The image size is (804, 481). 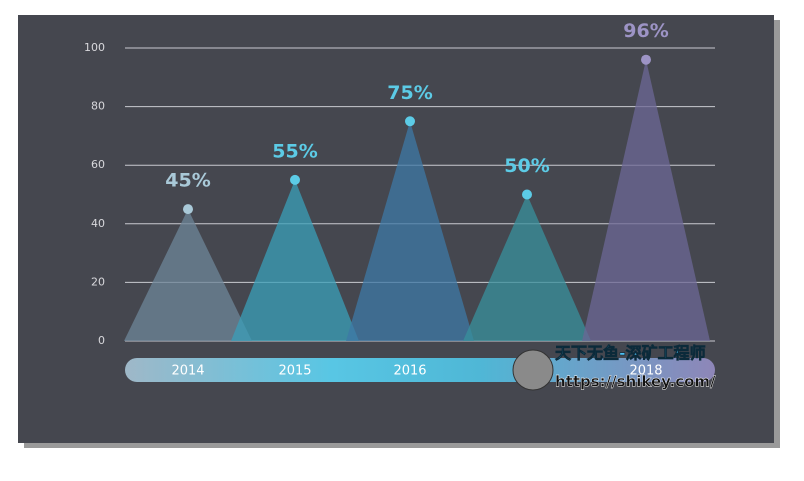 What do you see at coordinates (645, 371) in the screenshot?
I see `x-tick-label: 2018` at bounding box center [645, 371].